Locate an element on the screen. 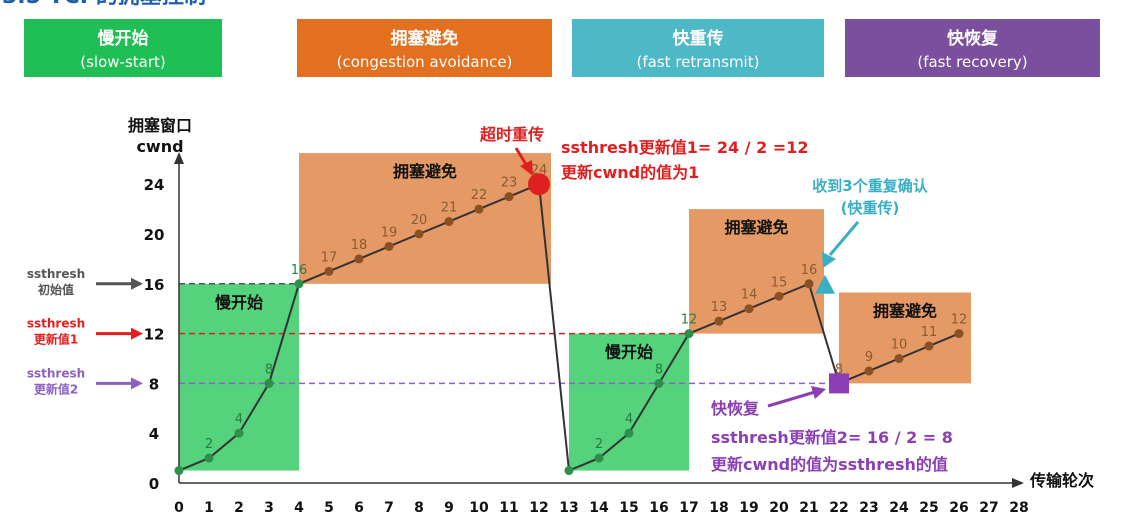  fast-recovery-arrow-head is located at coordinates (818, 392).